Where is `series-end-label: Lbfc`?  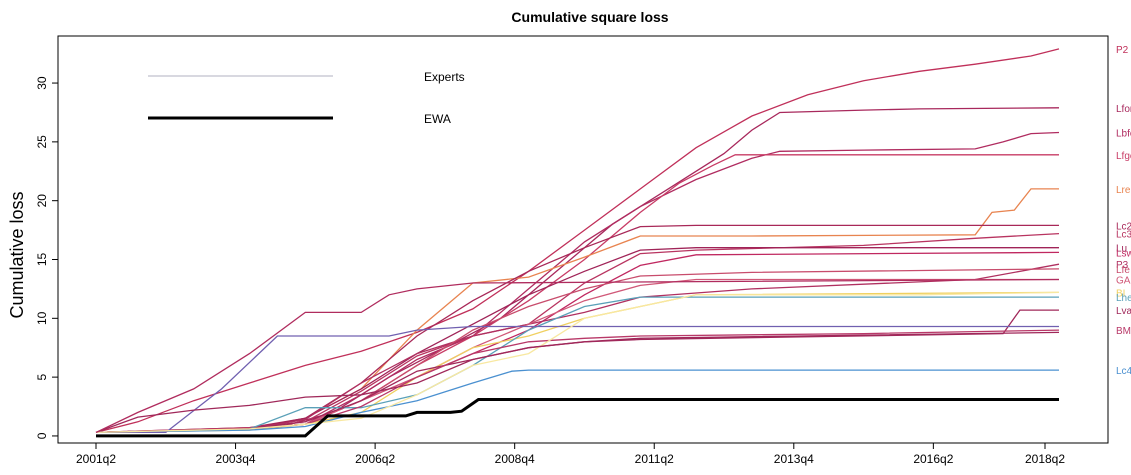 series-end-label: Lbfc is located at coordinates (1123, 133).